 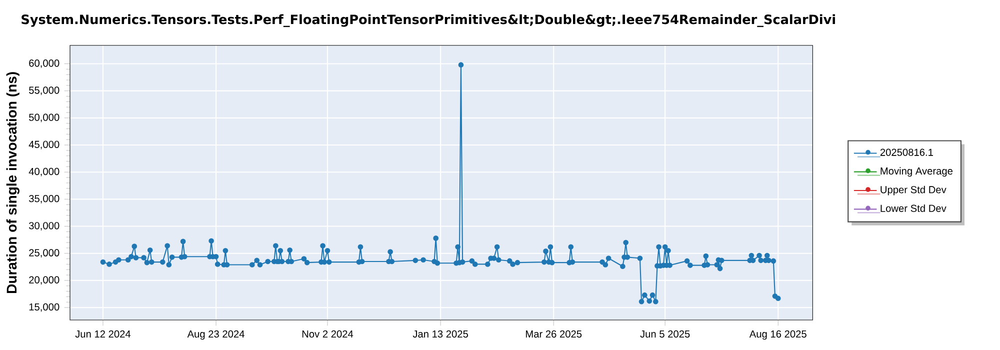 What do you see at coordinates (777, 335) in the screenshot?
I see `x-tick-label: Aug 16 2025` at bounding box center [777, 335].